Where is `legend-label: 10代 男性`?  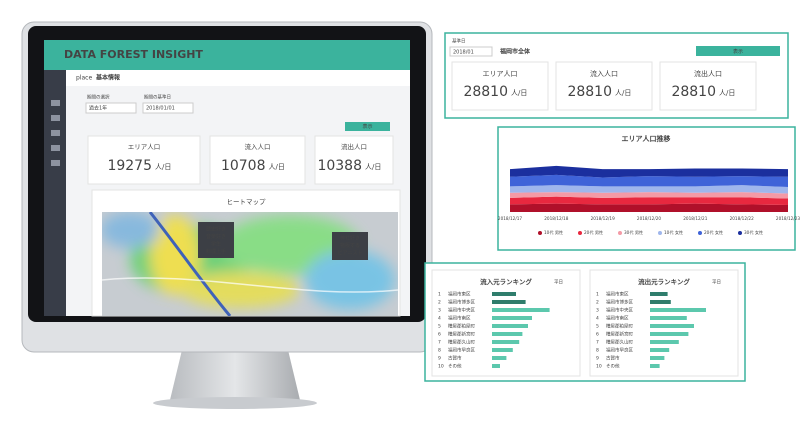 legend-label: 10代 男性 is located at coordinates (553, 232).